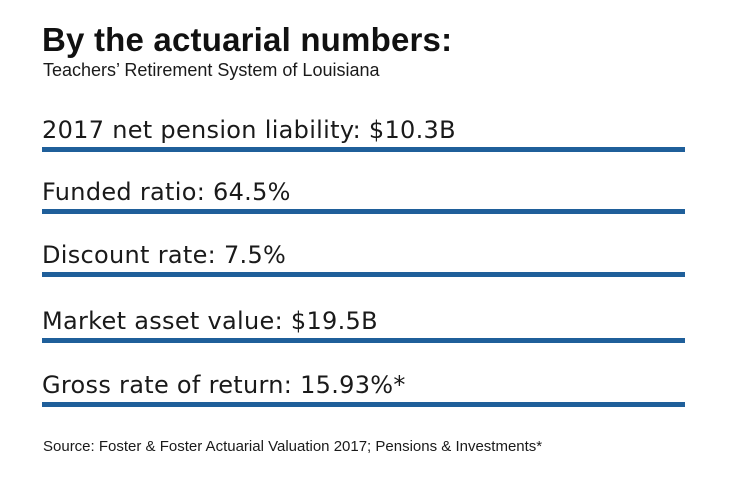 This screenshot has height=482, width=740. Describe the element at coordinates (249, 130) in the screenshot. I see `stat-label: 2017 net pension liability: $10.3B` at that location.